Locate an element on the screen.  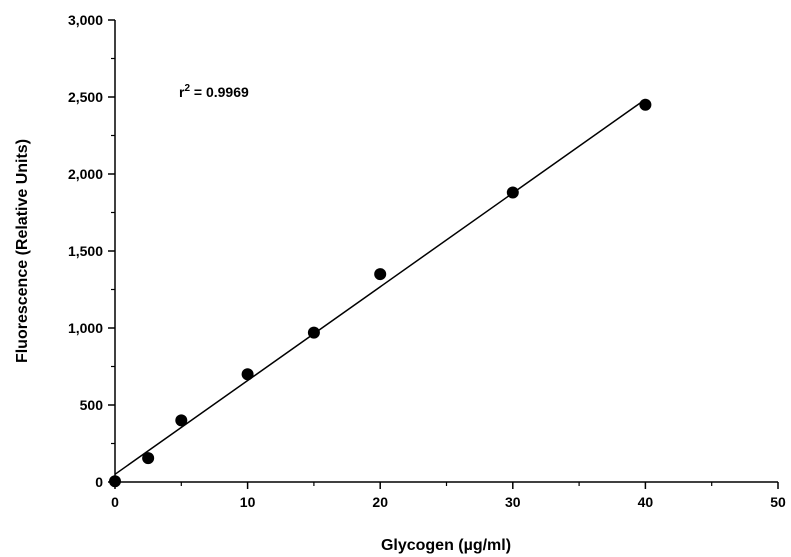
y-tick-label: 1,000 is located at coordinates (85, 328).